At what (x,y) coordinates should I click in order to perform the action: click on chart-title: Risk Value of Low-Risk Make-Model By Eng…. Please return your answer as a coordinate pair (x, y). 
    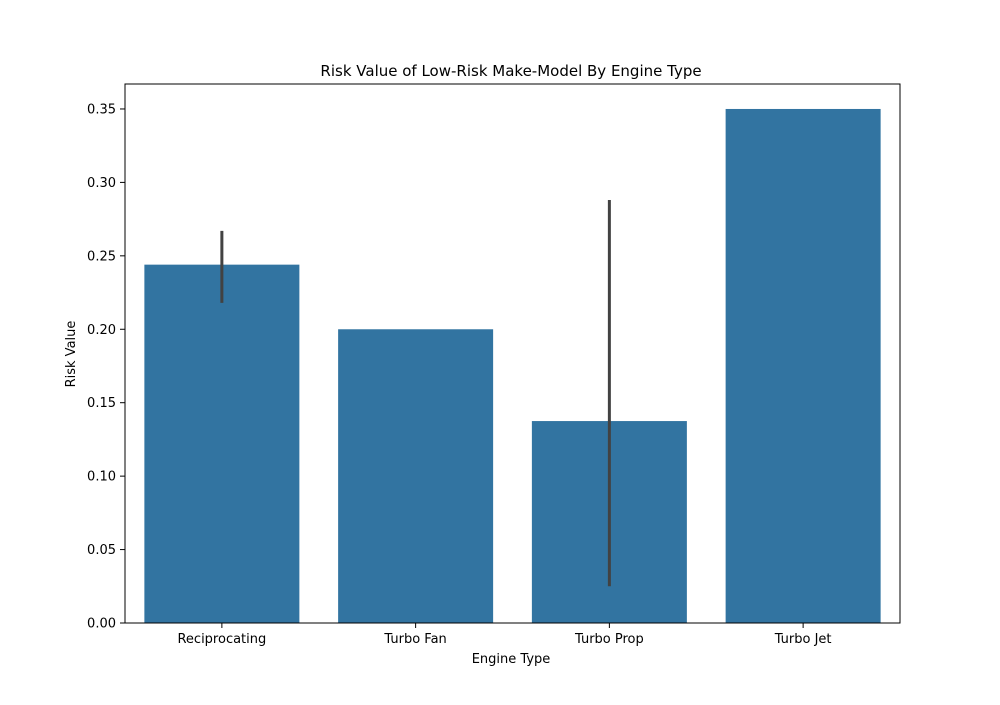
    Looking at the image, I should click on (510, 71).